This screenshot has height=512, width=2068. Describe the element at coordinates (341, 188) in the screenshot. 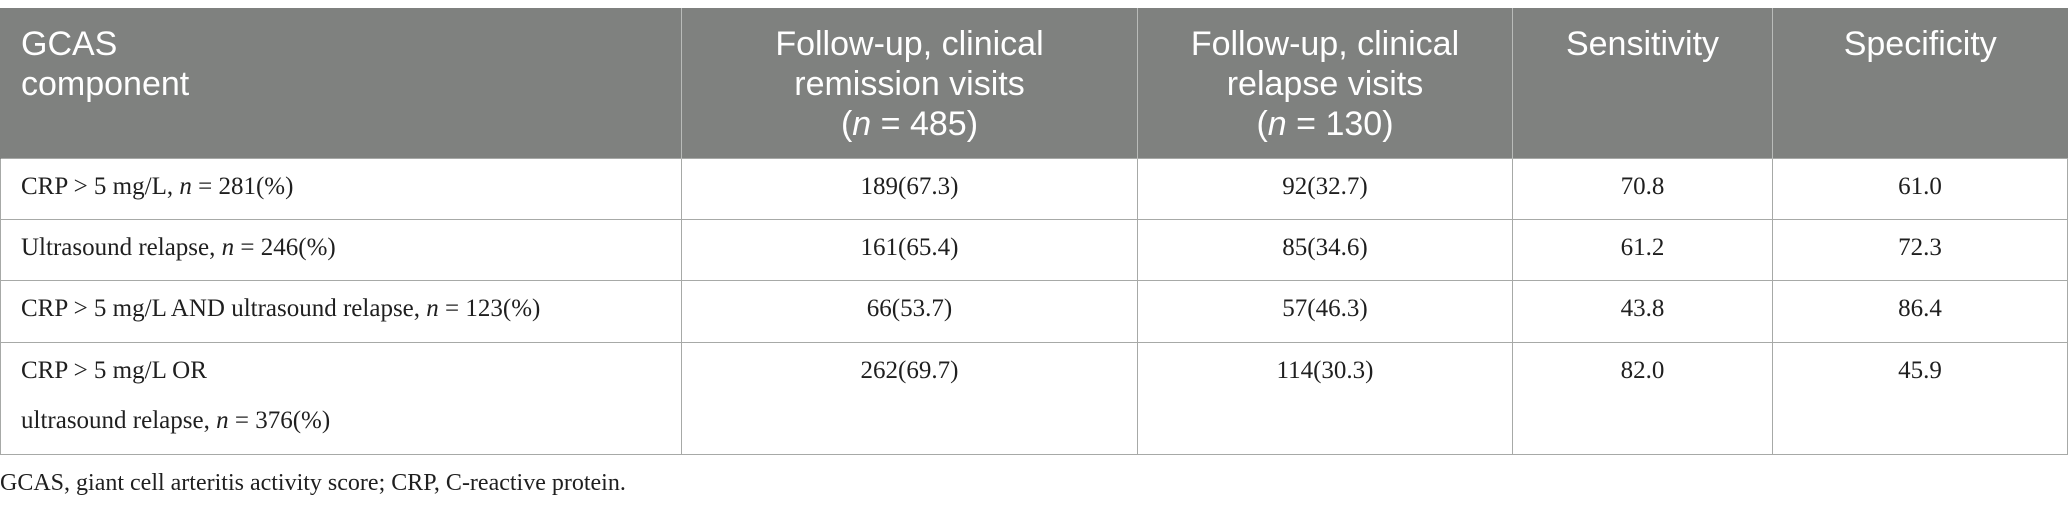

I see `cell-component: CRP > 5 mg/L, n = 281(%)` at that location.